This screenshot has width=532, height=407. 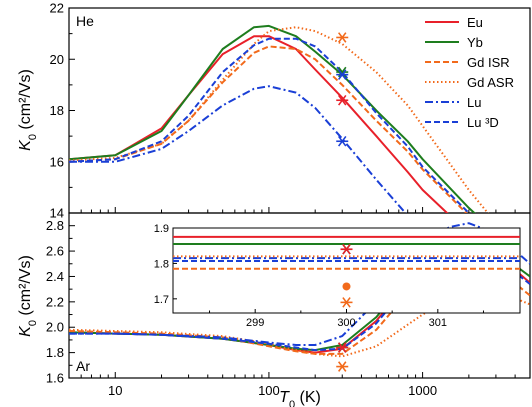 I want to click on x-tick-label: 10, so click(x=115, y=390).